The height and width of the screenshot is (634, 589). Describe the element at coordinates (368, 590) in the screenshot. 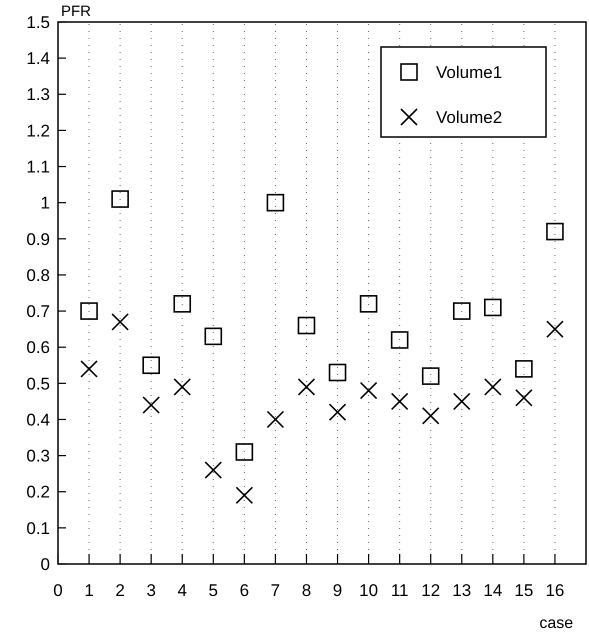

I see `x-tick-label: 10` at that location.